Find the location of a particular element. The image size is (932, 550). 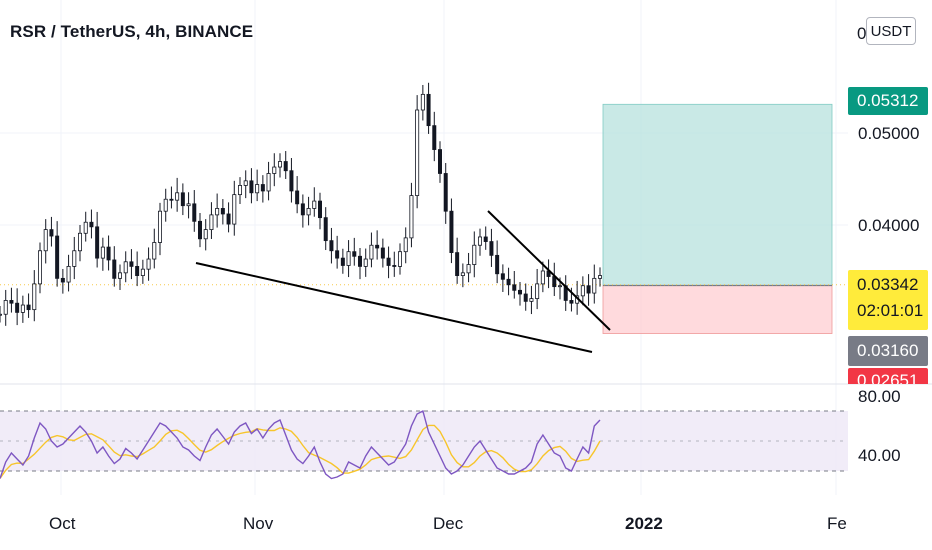

stop-loss-tag-clip: 0.02651 is located at coordinates (888, 376).